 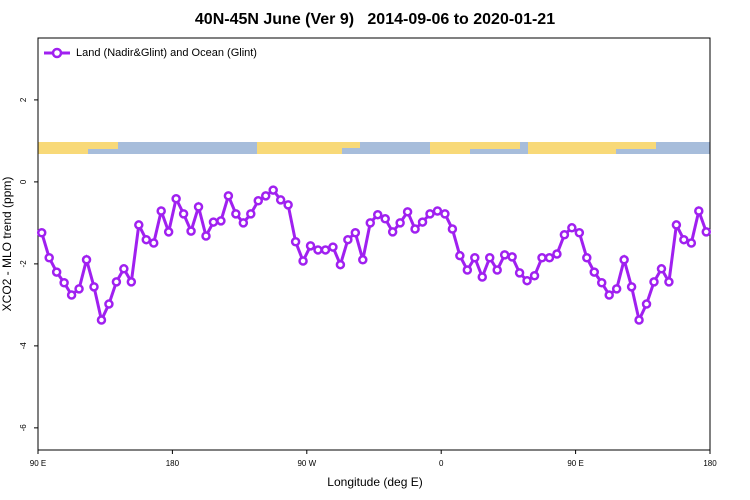 I want to click on y-tick-label: 2, so click(x=23, y=99).